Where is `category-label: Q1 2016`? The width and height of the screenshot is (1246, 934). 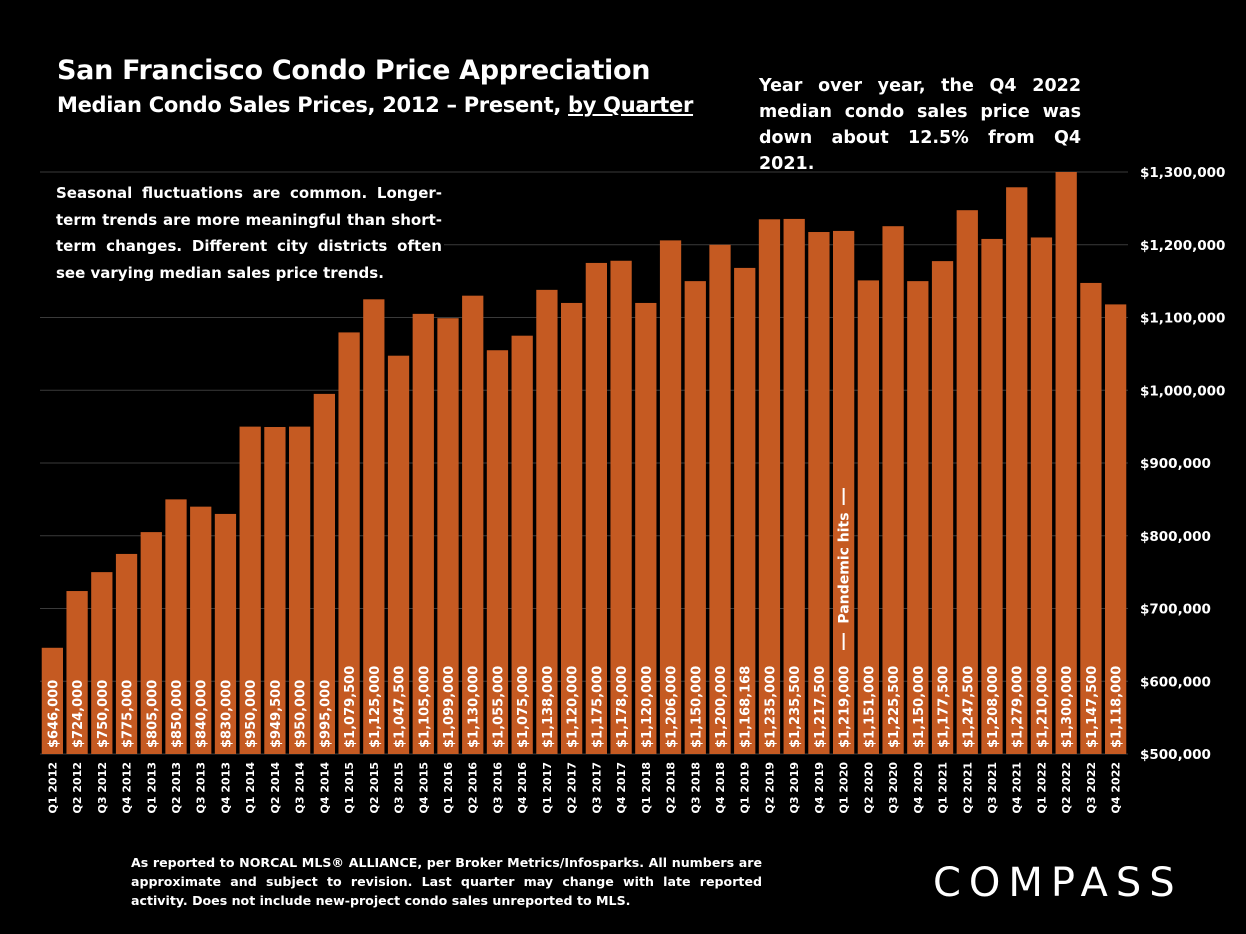 category-label: Q1 2016 is located at coordinates (448, 788).